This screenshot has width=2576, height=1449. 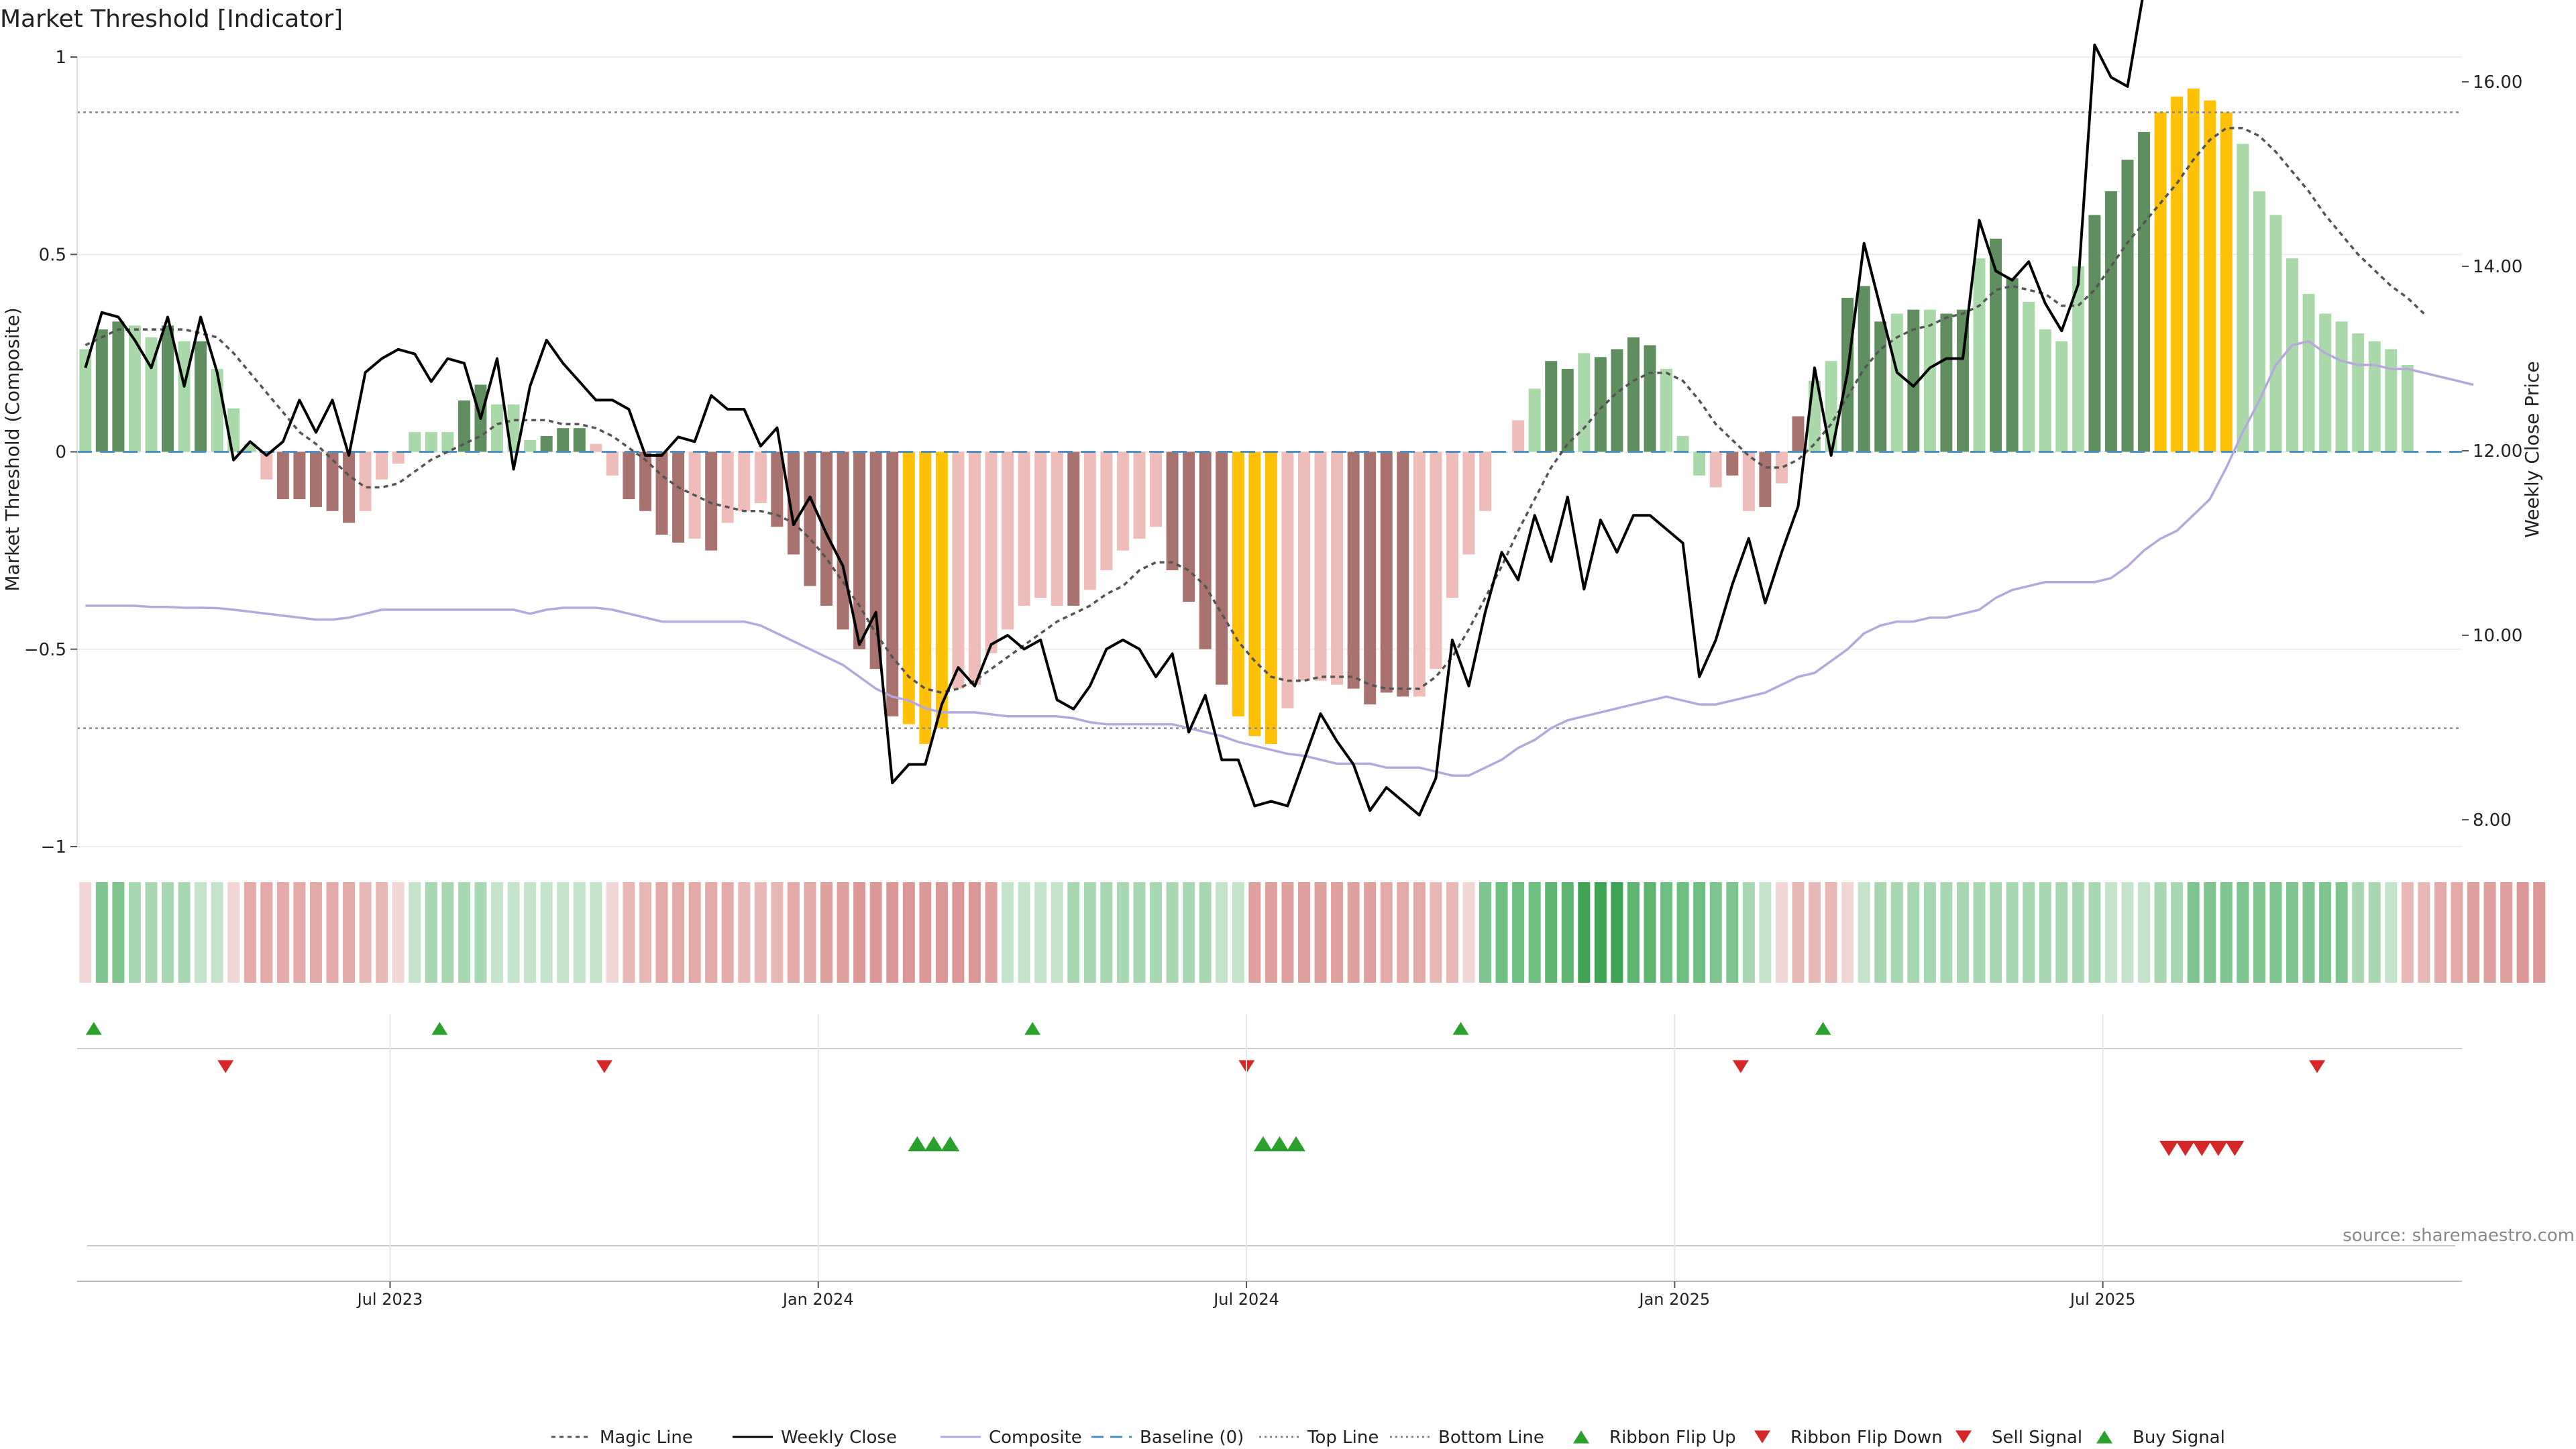 What do you see at coordinates (1674, 1299) in the screenshot?
I see `x-tick-label: Jan 2025` at bounding box center [1674, 1299].